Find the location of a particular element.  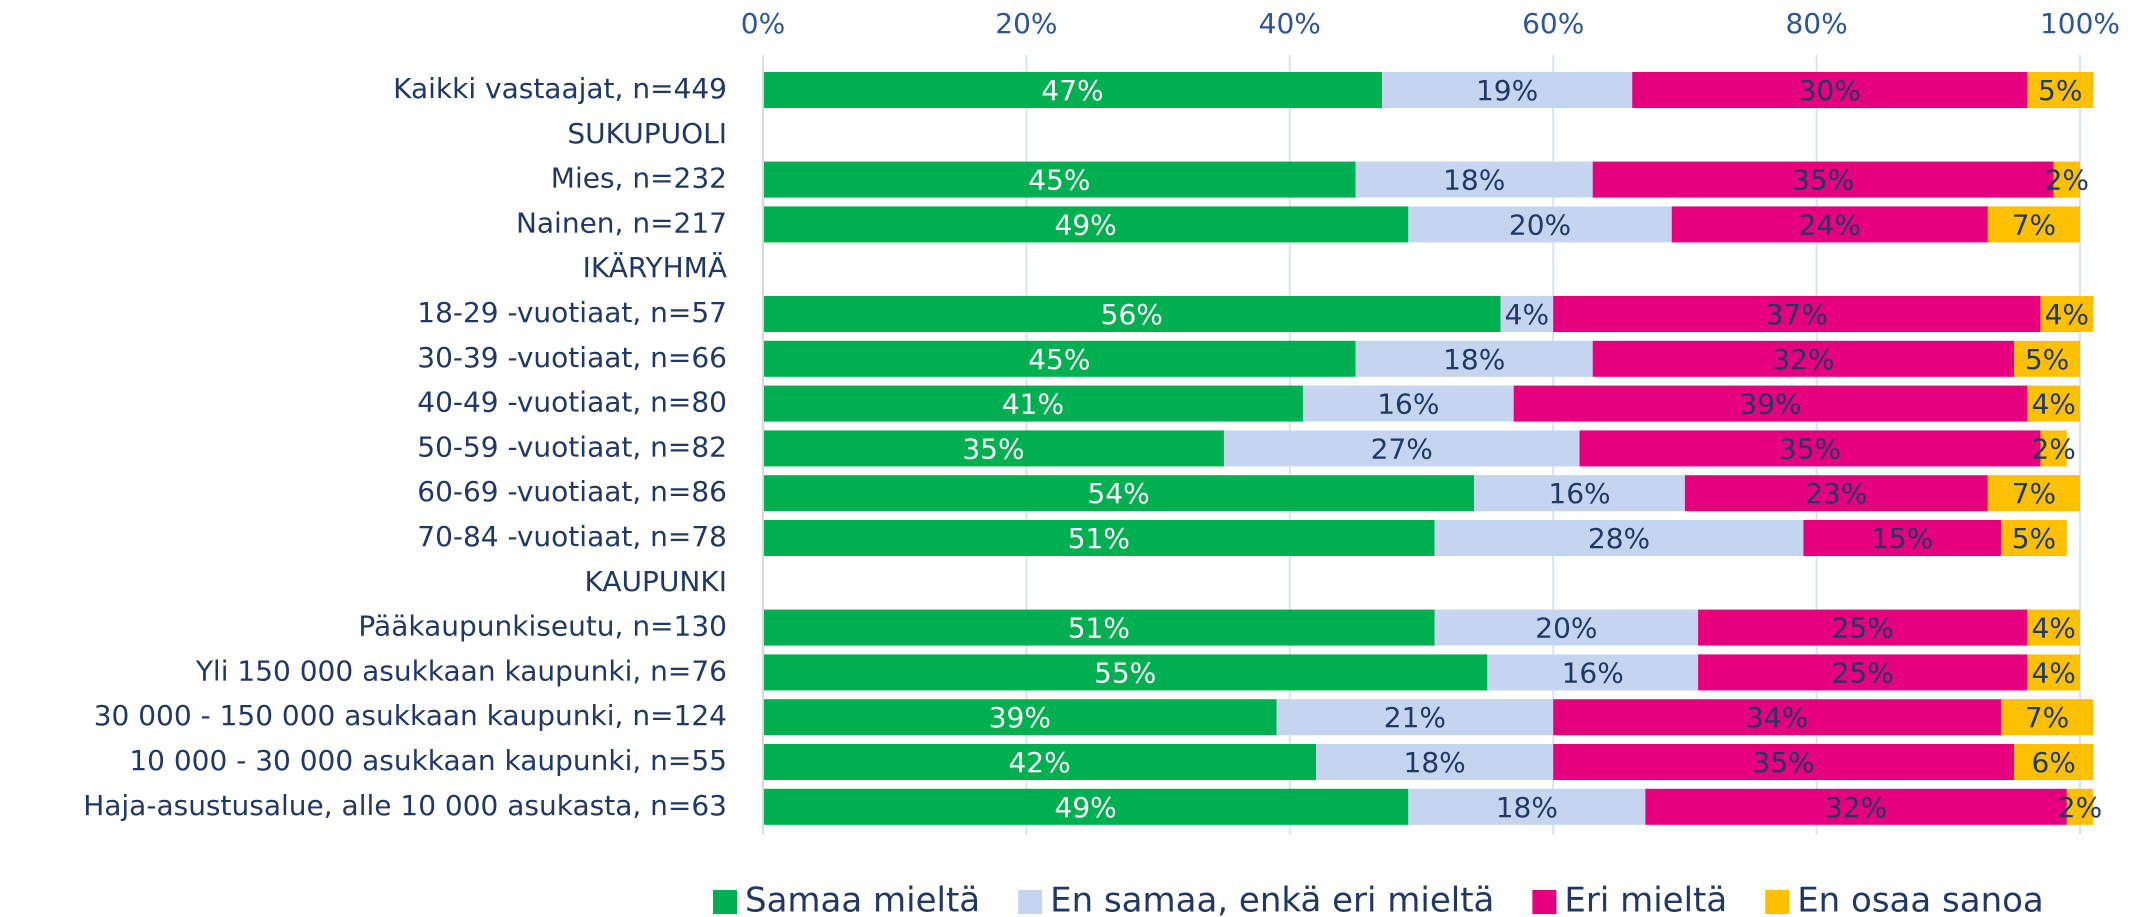

category-label: 30-39 -vuotiaat, n=66 is located at coordinates (572, 357).